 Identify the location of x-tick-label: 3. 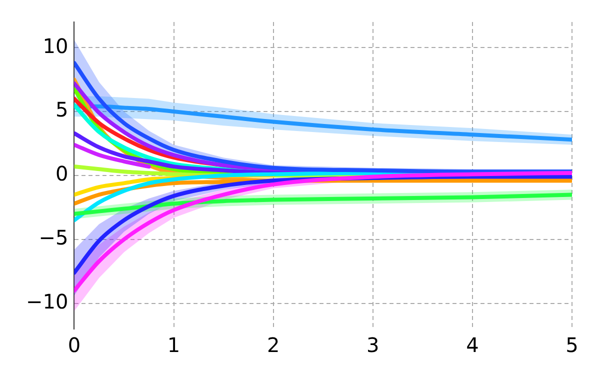
(373, 345).